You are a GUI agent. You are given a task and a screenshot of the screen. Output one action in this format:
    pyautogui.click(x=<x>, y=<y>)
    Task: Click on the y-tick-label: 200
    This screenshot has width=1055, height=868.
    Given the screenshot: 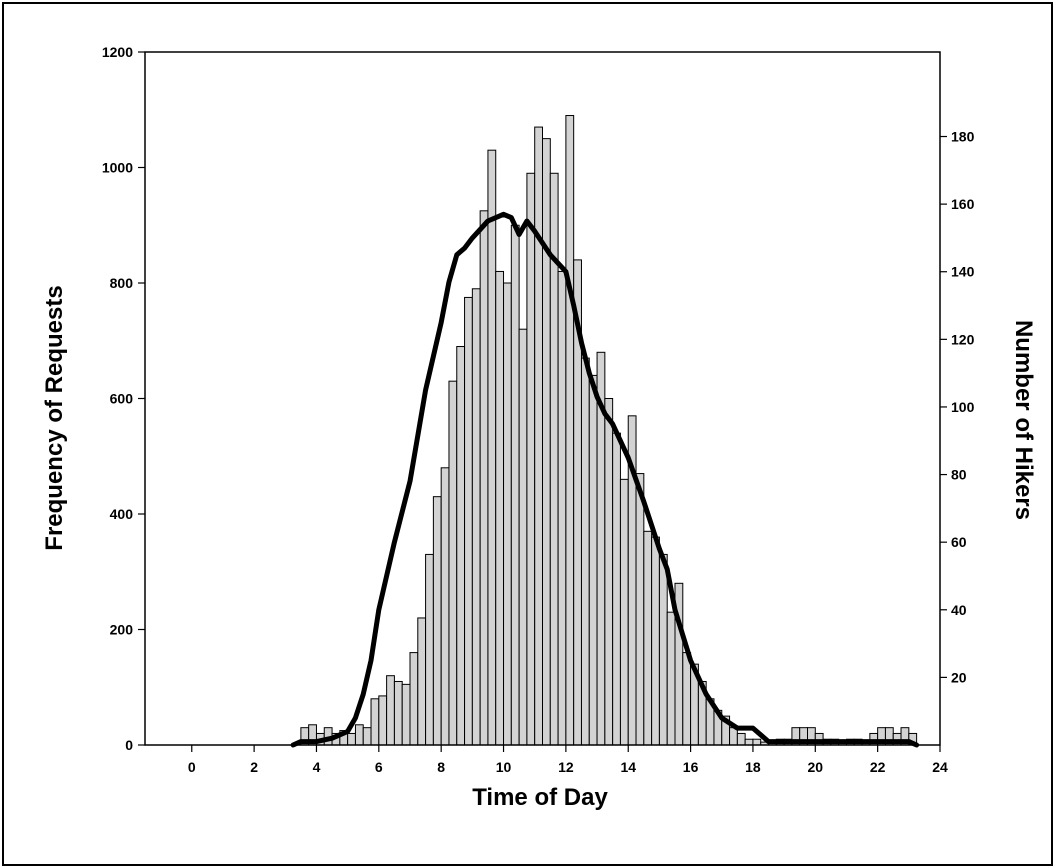 What is the action you would take?
    pyautogui.click(x=122, y=630)
    